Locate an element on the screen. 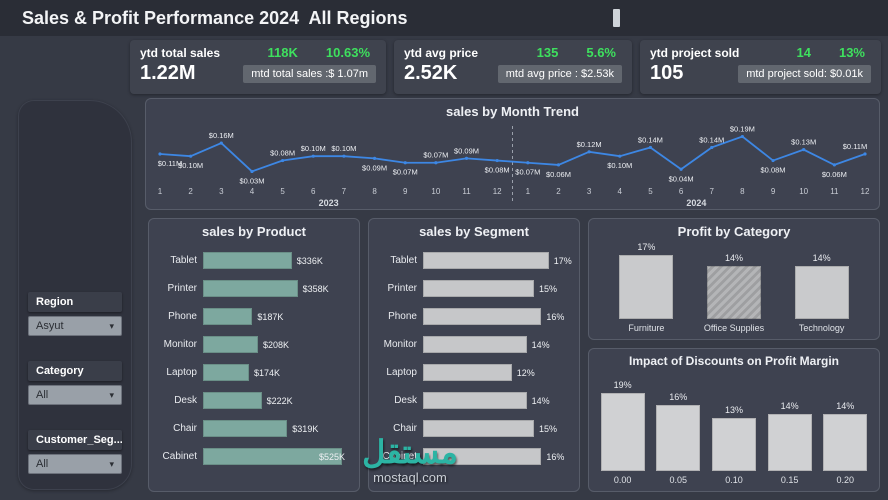 The height and width of the screenshot is (500, 888). customer-segment-dropdown: All ▾ is located at coordinates (75, 464).